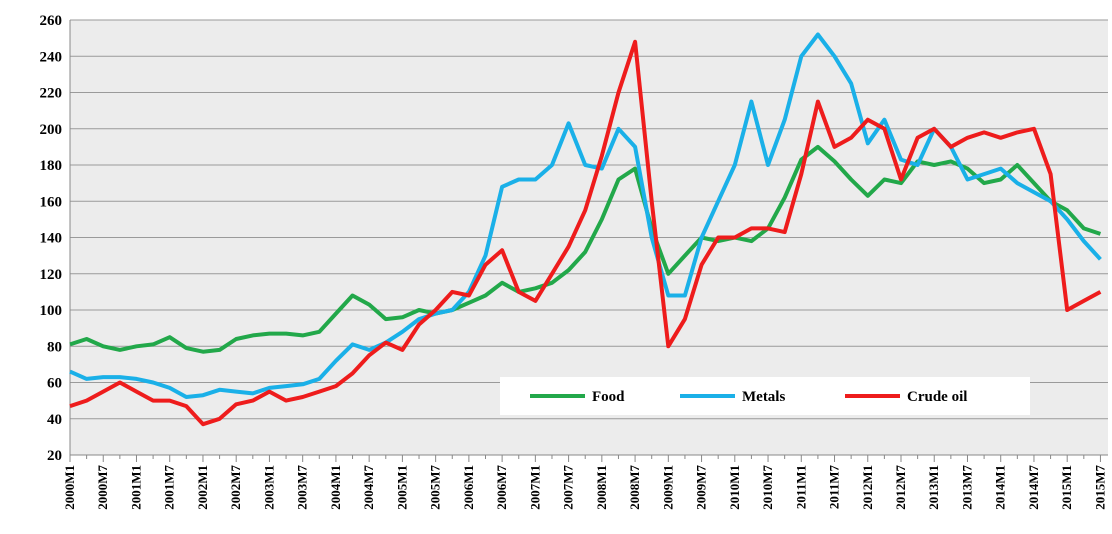  I want to click on x-tick-label: 2013M1, so click(933, 487).